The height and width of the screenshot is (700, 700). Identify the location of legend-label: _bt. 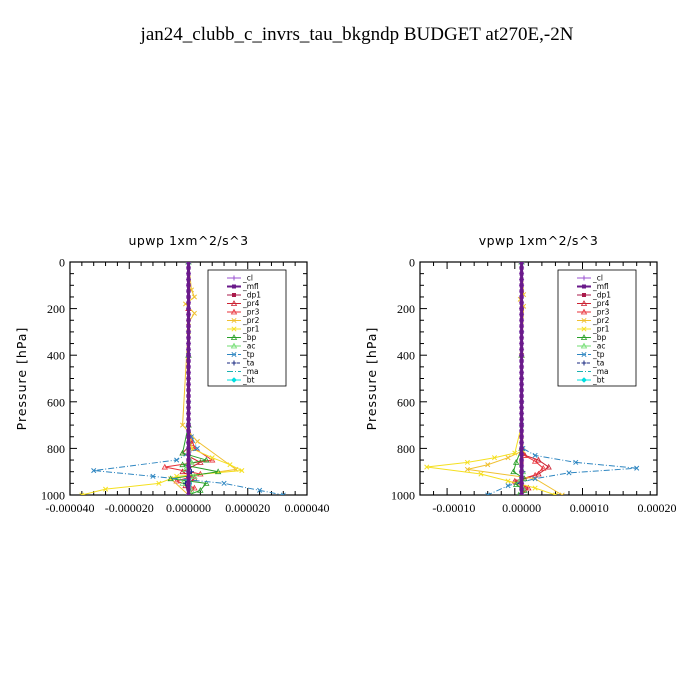
(248, 380).